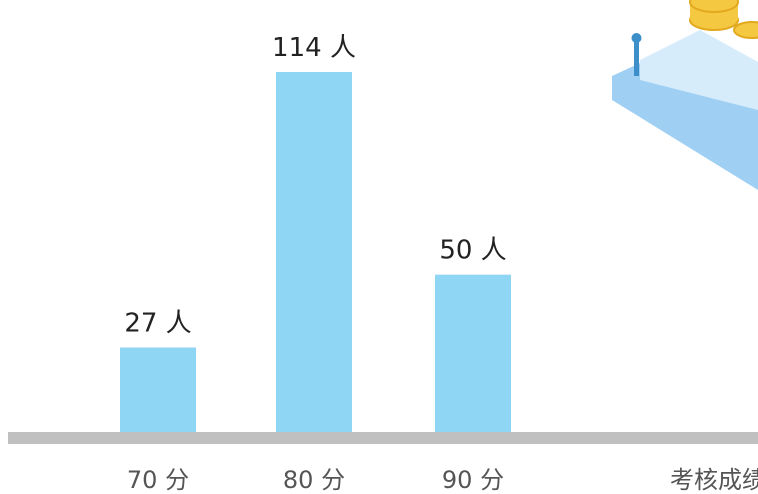 This screenshot has width=758, height=494. I want to click on coin-icon, so click(745, 30).